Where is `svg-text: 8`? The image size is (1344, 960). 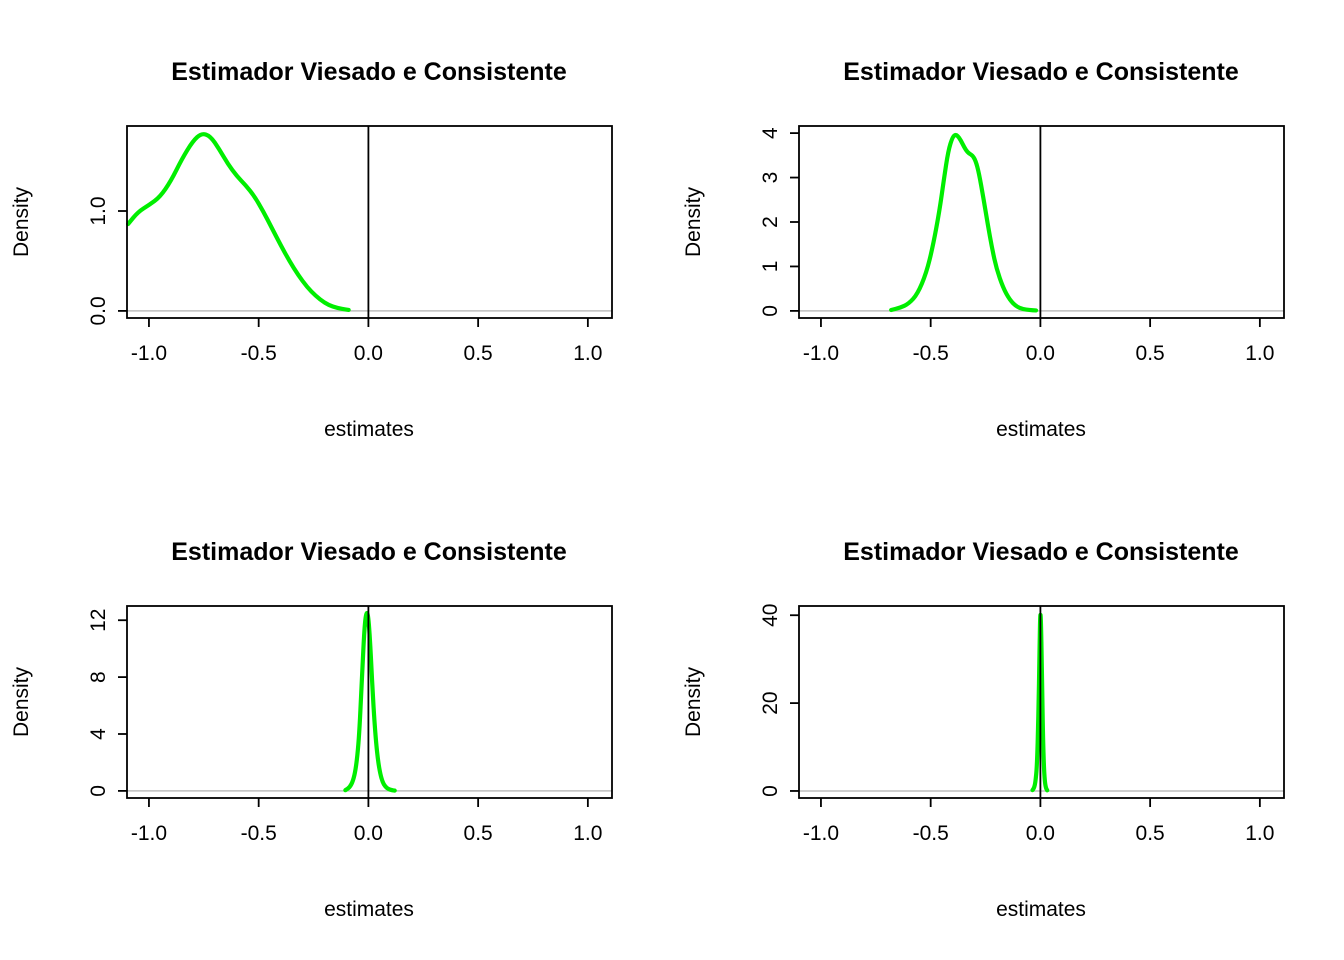
svg-text: 8 is located at coordinates (98, 677).